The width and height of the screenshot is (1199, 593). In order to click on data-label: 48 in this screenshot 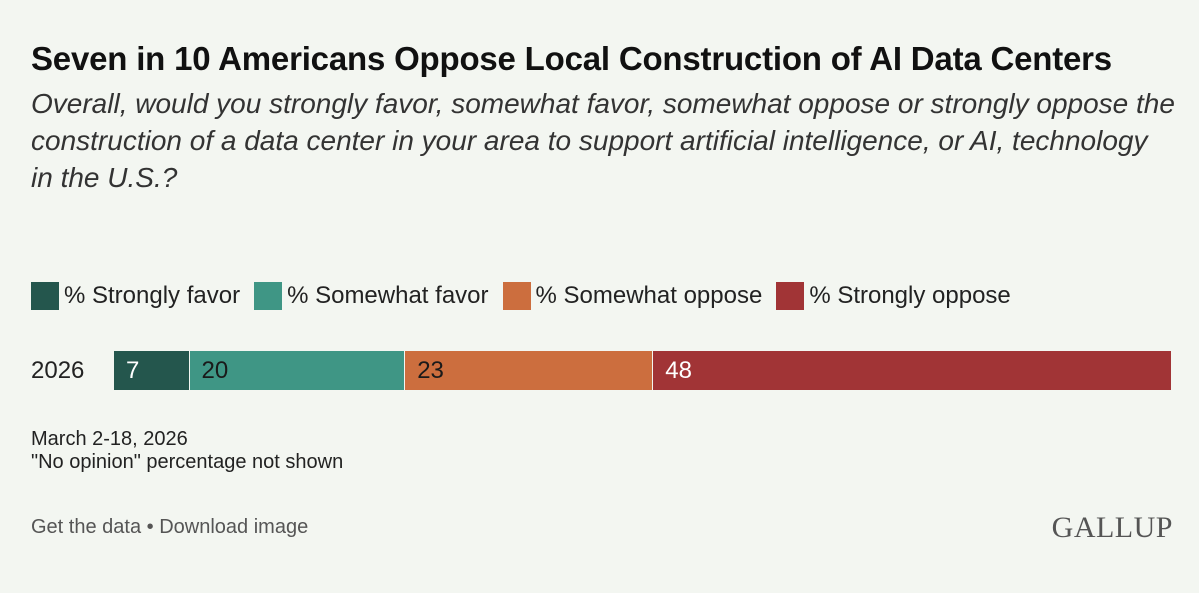, I will do `click(678, 370)`.